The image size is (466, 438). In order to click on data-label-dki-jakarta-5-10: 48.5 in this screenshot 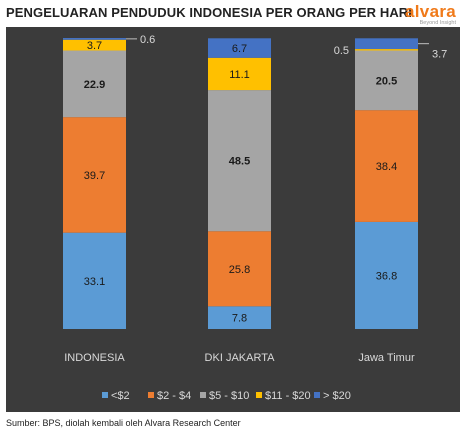, I will do `click(239, 162)`.